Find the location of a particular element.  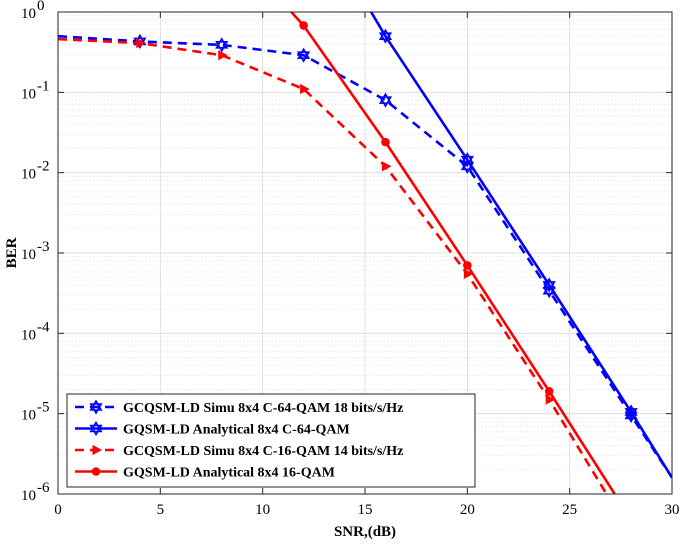

x-tick-label: 20 is located at coordinates (467, 510).